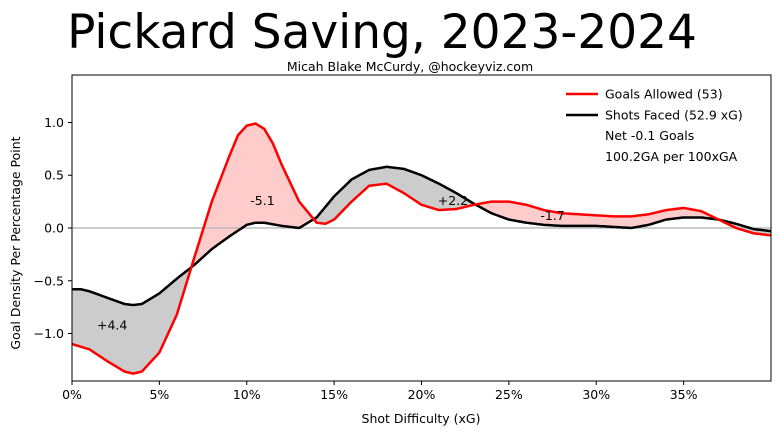  Describe the element at coordinates (247, 394) in the screenshot. I see `x-tick-label: 10%` at that location.